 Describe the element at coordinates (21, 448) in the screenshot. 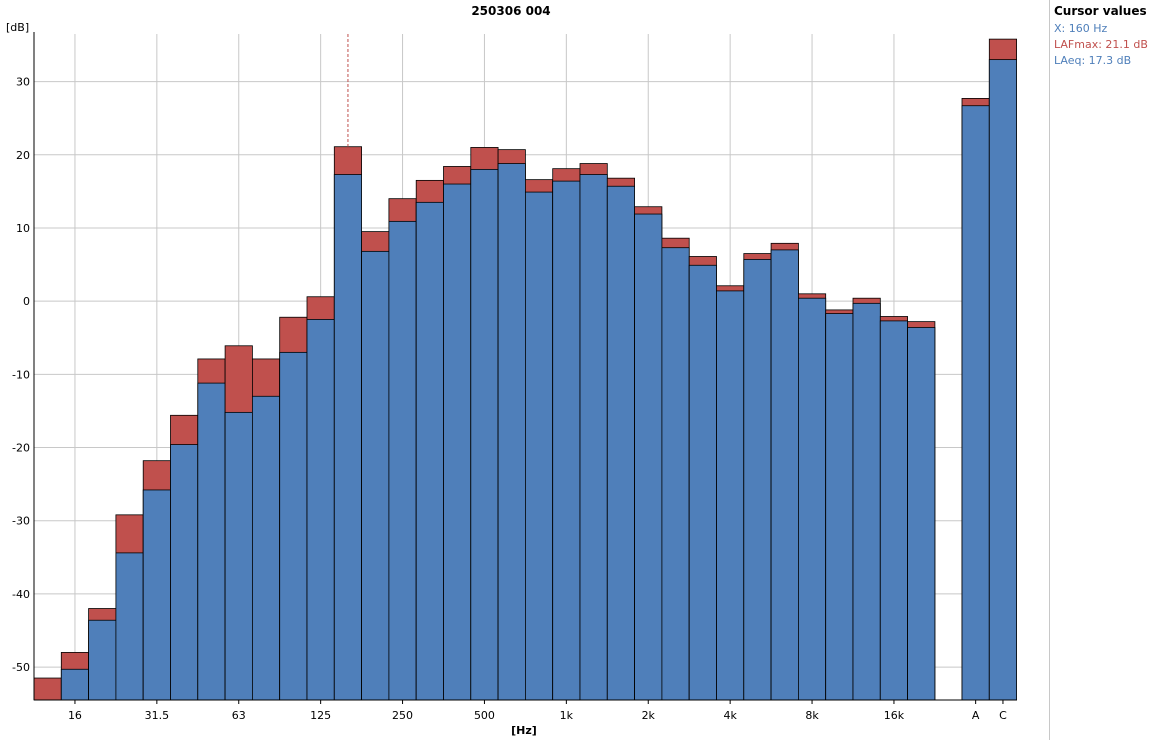

I see `y-tick-label: -20` at that location.